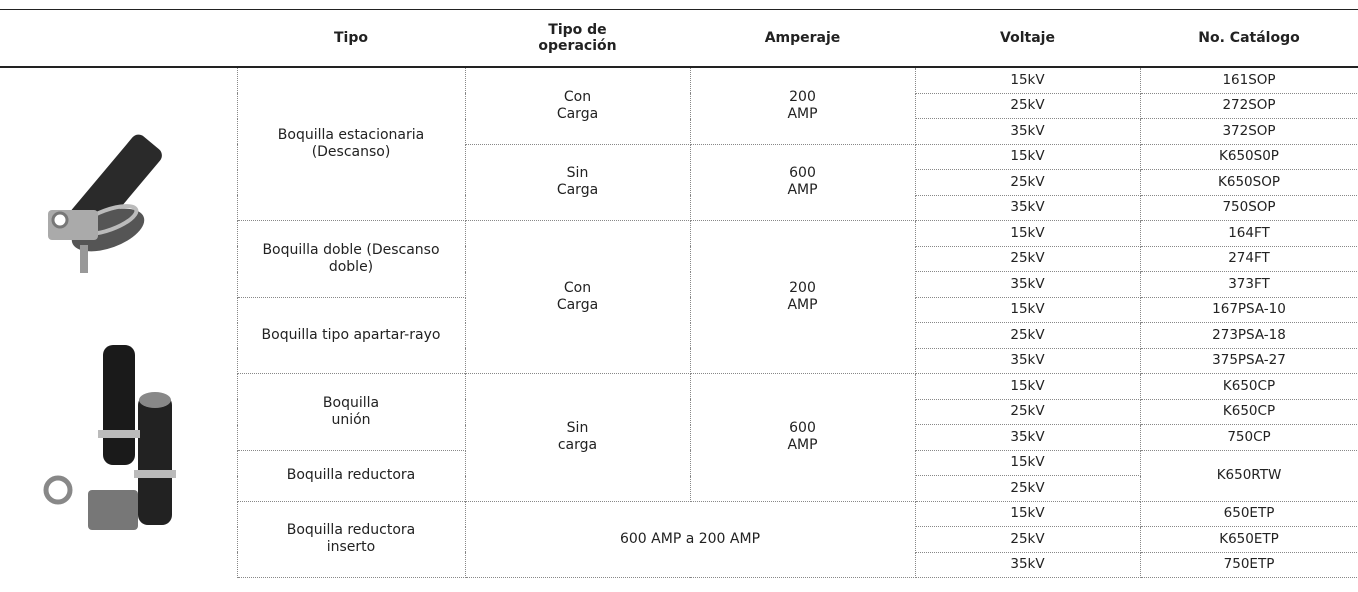 This screenshot has width=1358, height=592. I want to click on table-row: 35kV 750ETP, so click(679, 564).